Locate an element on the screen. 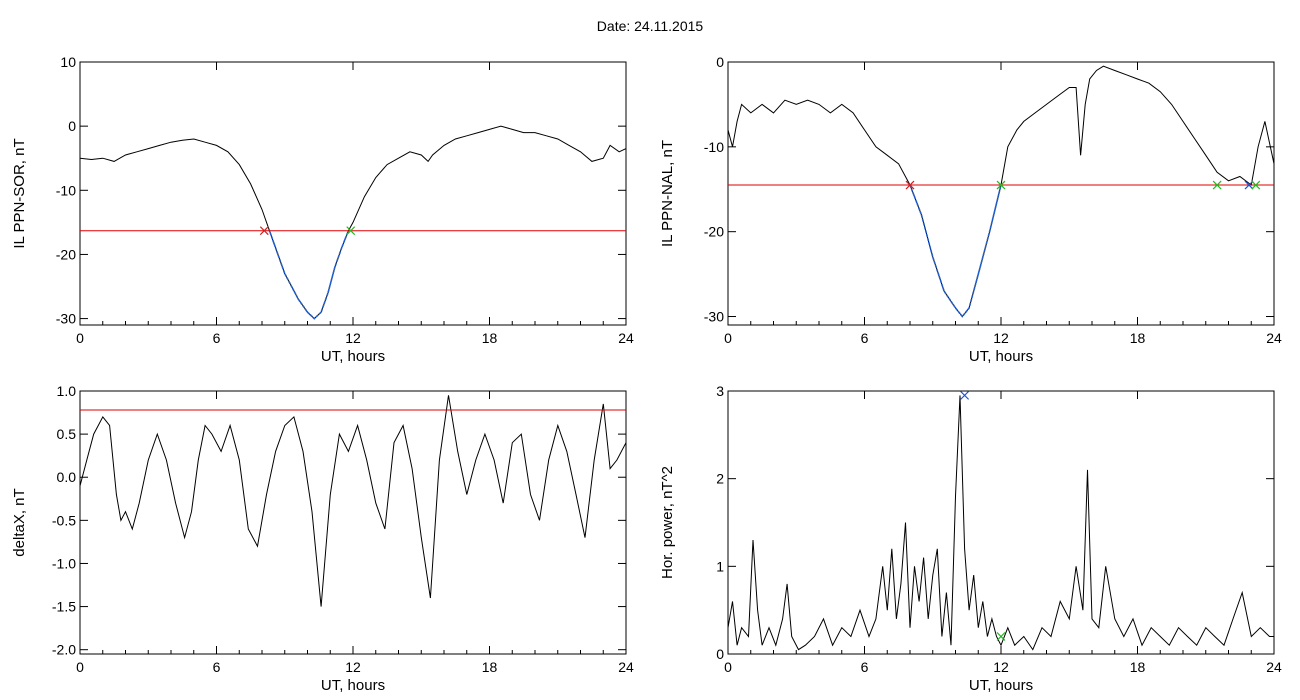  y-tick-label: -2.0 is located at coordinates (64, 650).